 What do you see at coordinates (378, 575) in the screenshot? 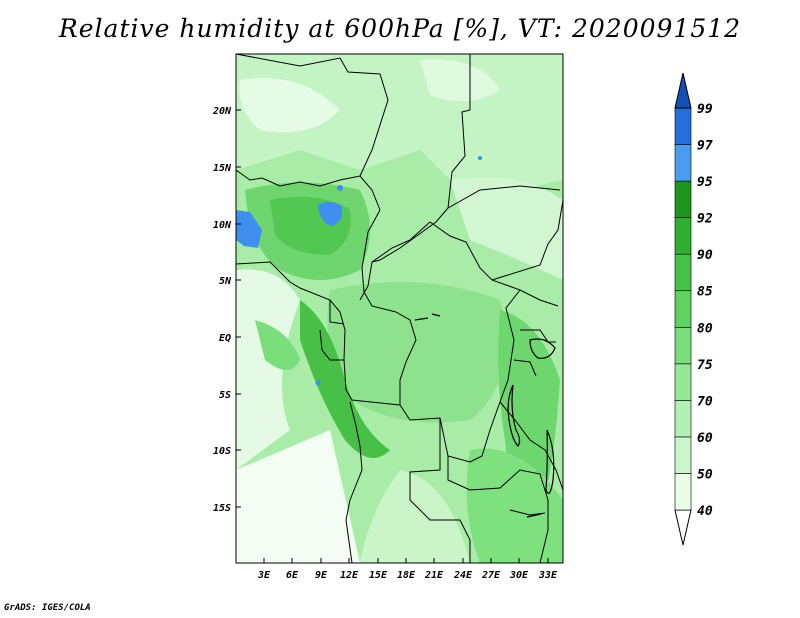
I see `lon-tick-label: 15E` at bounding box center [378, 575].